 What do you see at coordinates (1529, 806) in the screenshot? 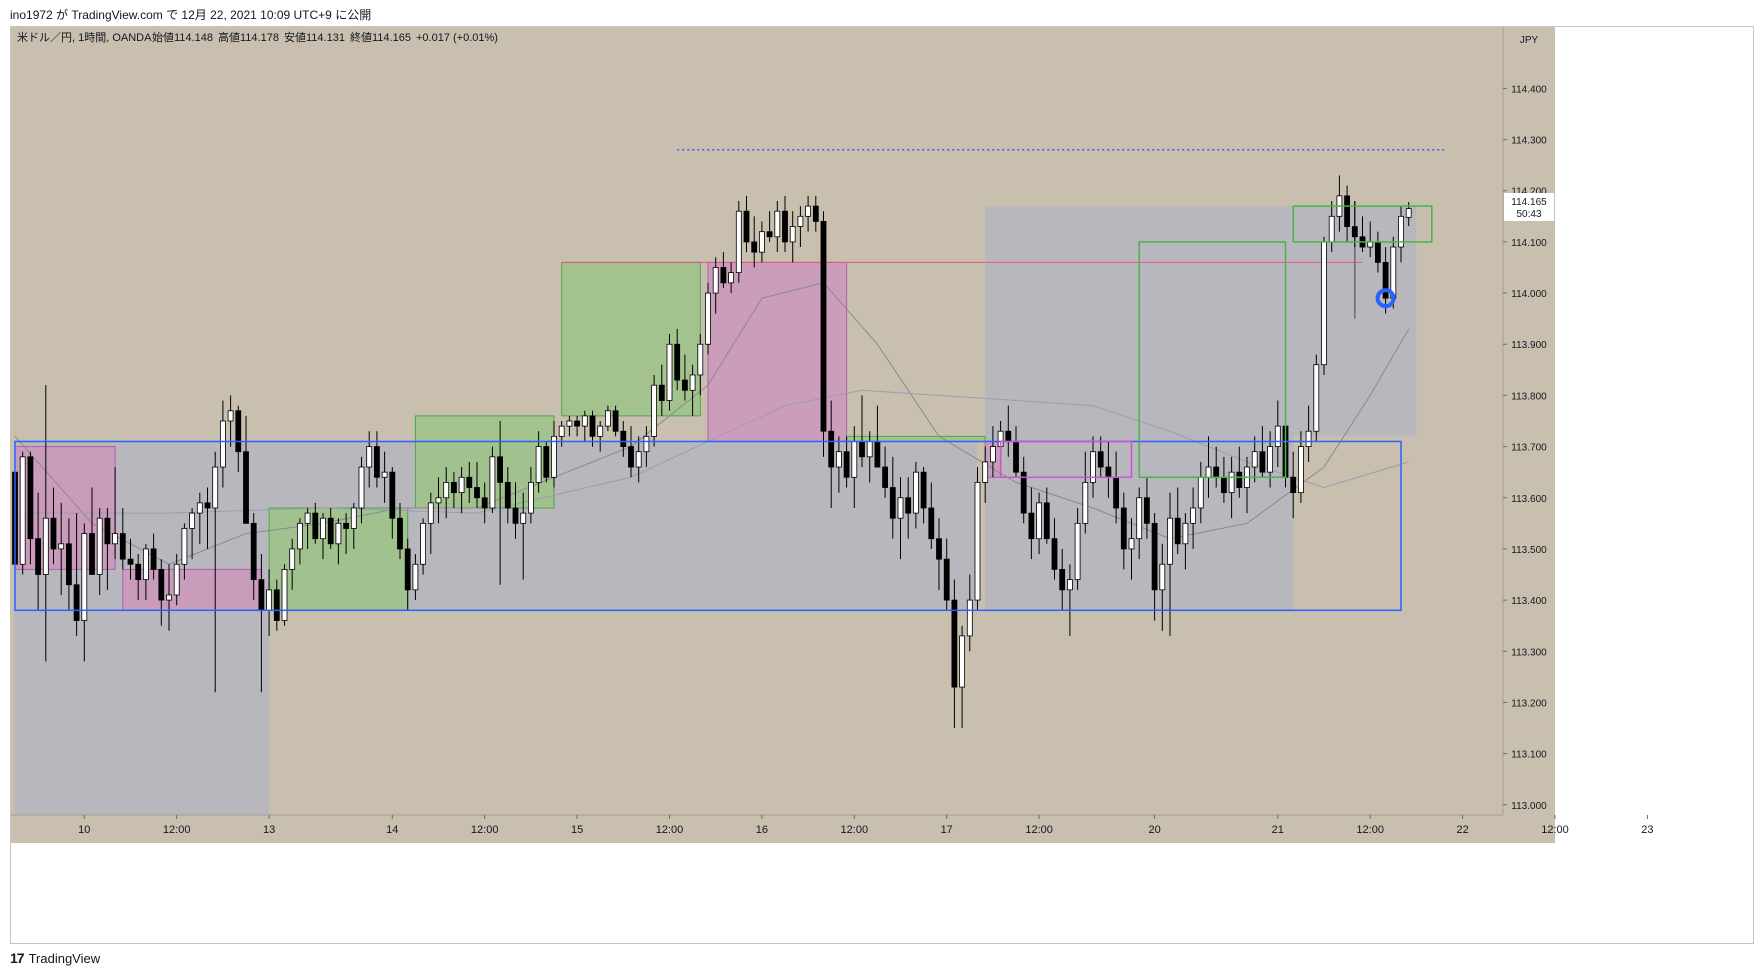
I see `price-tick-label: 113.000` at bounding box center [1529, 806].